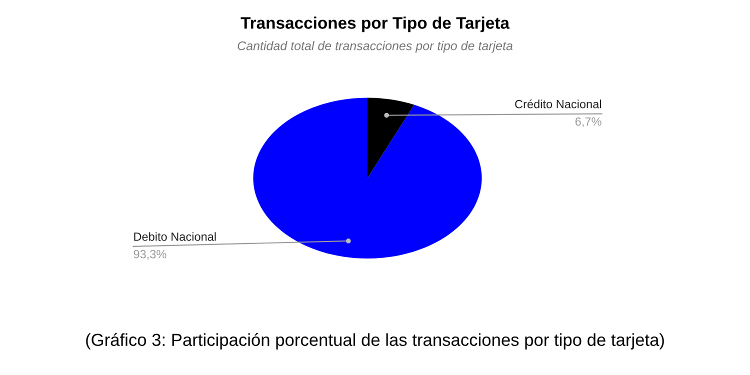 This screenshot has width=750, height=375. I want to click on chart-title: Transacciones por Tipo de Tarjeta, so click(375, 24).